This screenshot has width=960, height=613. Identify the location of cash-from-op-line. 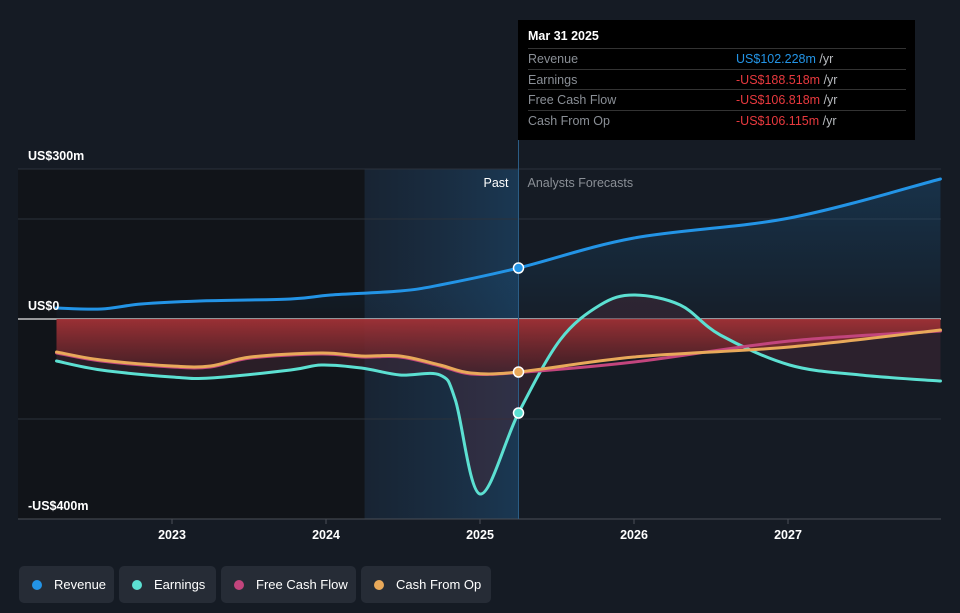
(498, 352).